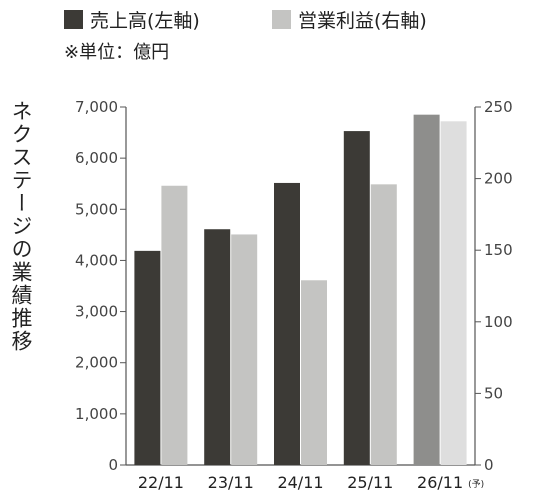  What do you see at coordinates (161, 482) in the screenshot?
I see `category-label: 22/11` at bounding box center [161, 482].